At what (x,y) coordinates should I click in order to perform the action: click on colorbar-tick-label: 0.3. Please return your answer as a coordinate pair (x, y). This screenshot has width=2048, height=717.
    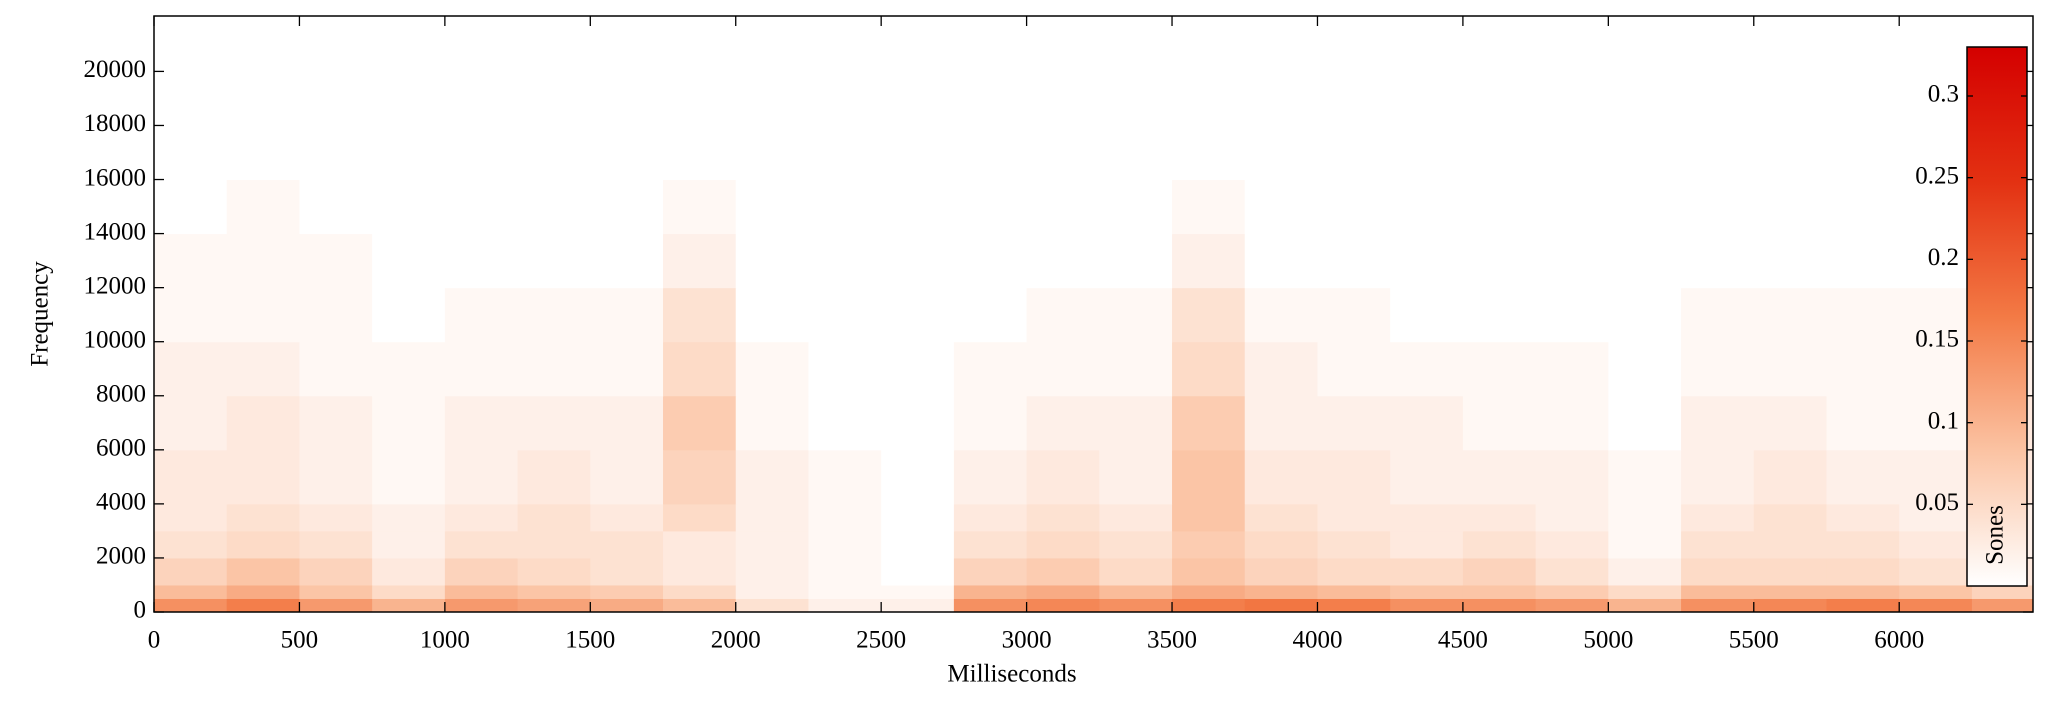
    Looking at the image, I should click on (1943, 94).